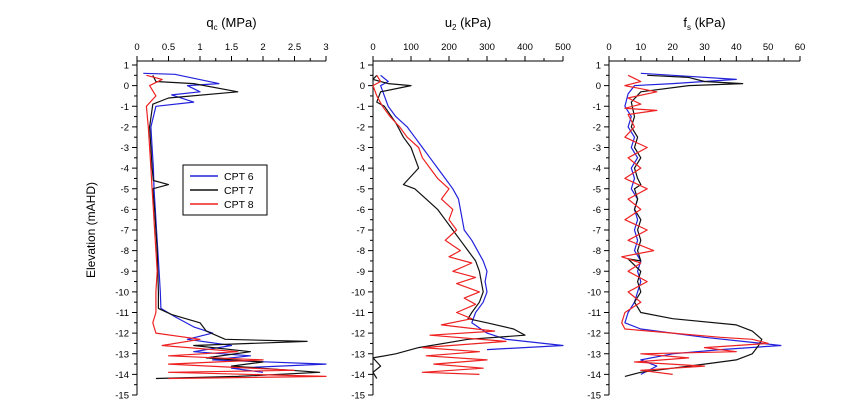  I want to click on panel-title-fs: fs (kPa), so click(704, 23).